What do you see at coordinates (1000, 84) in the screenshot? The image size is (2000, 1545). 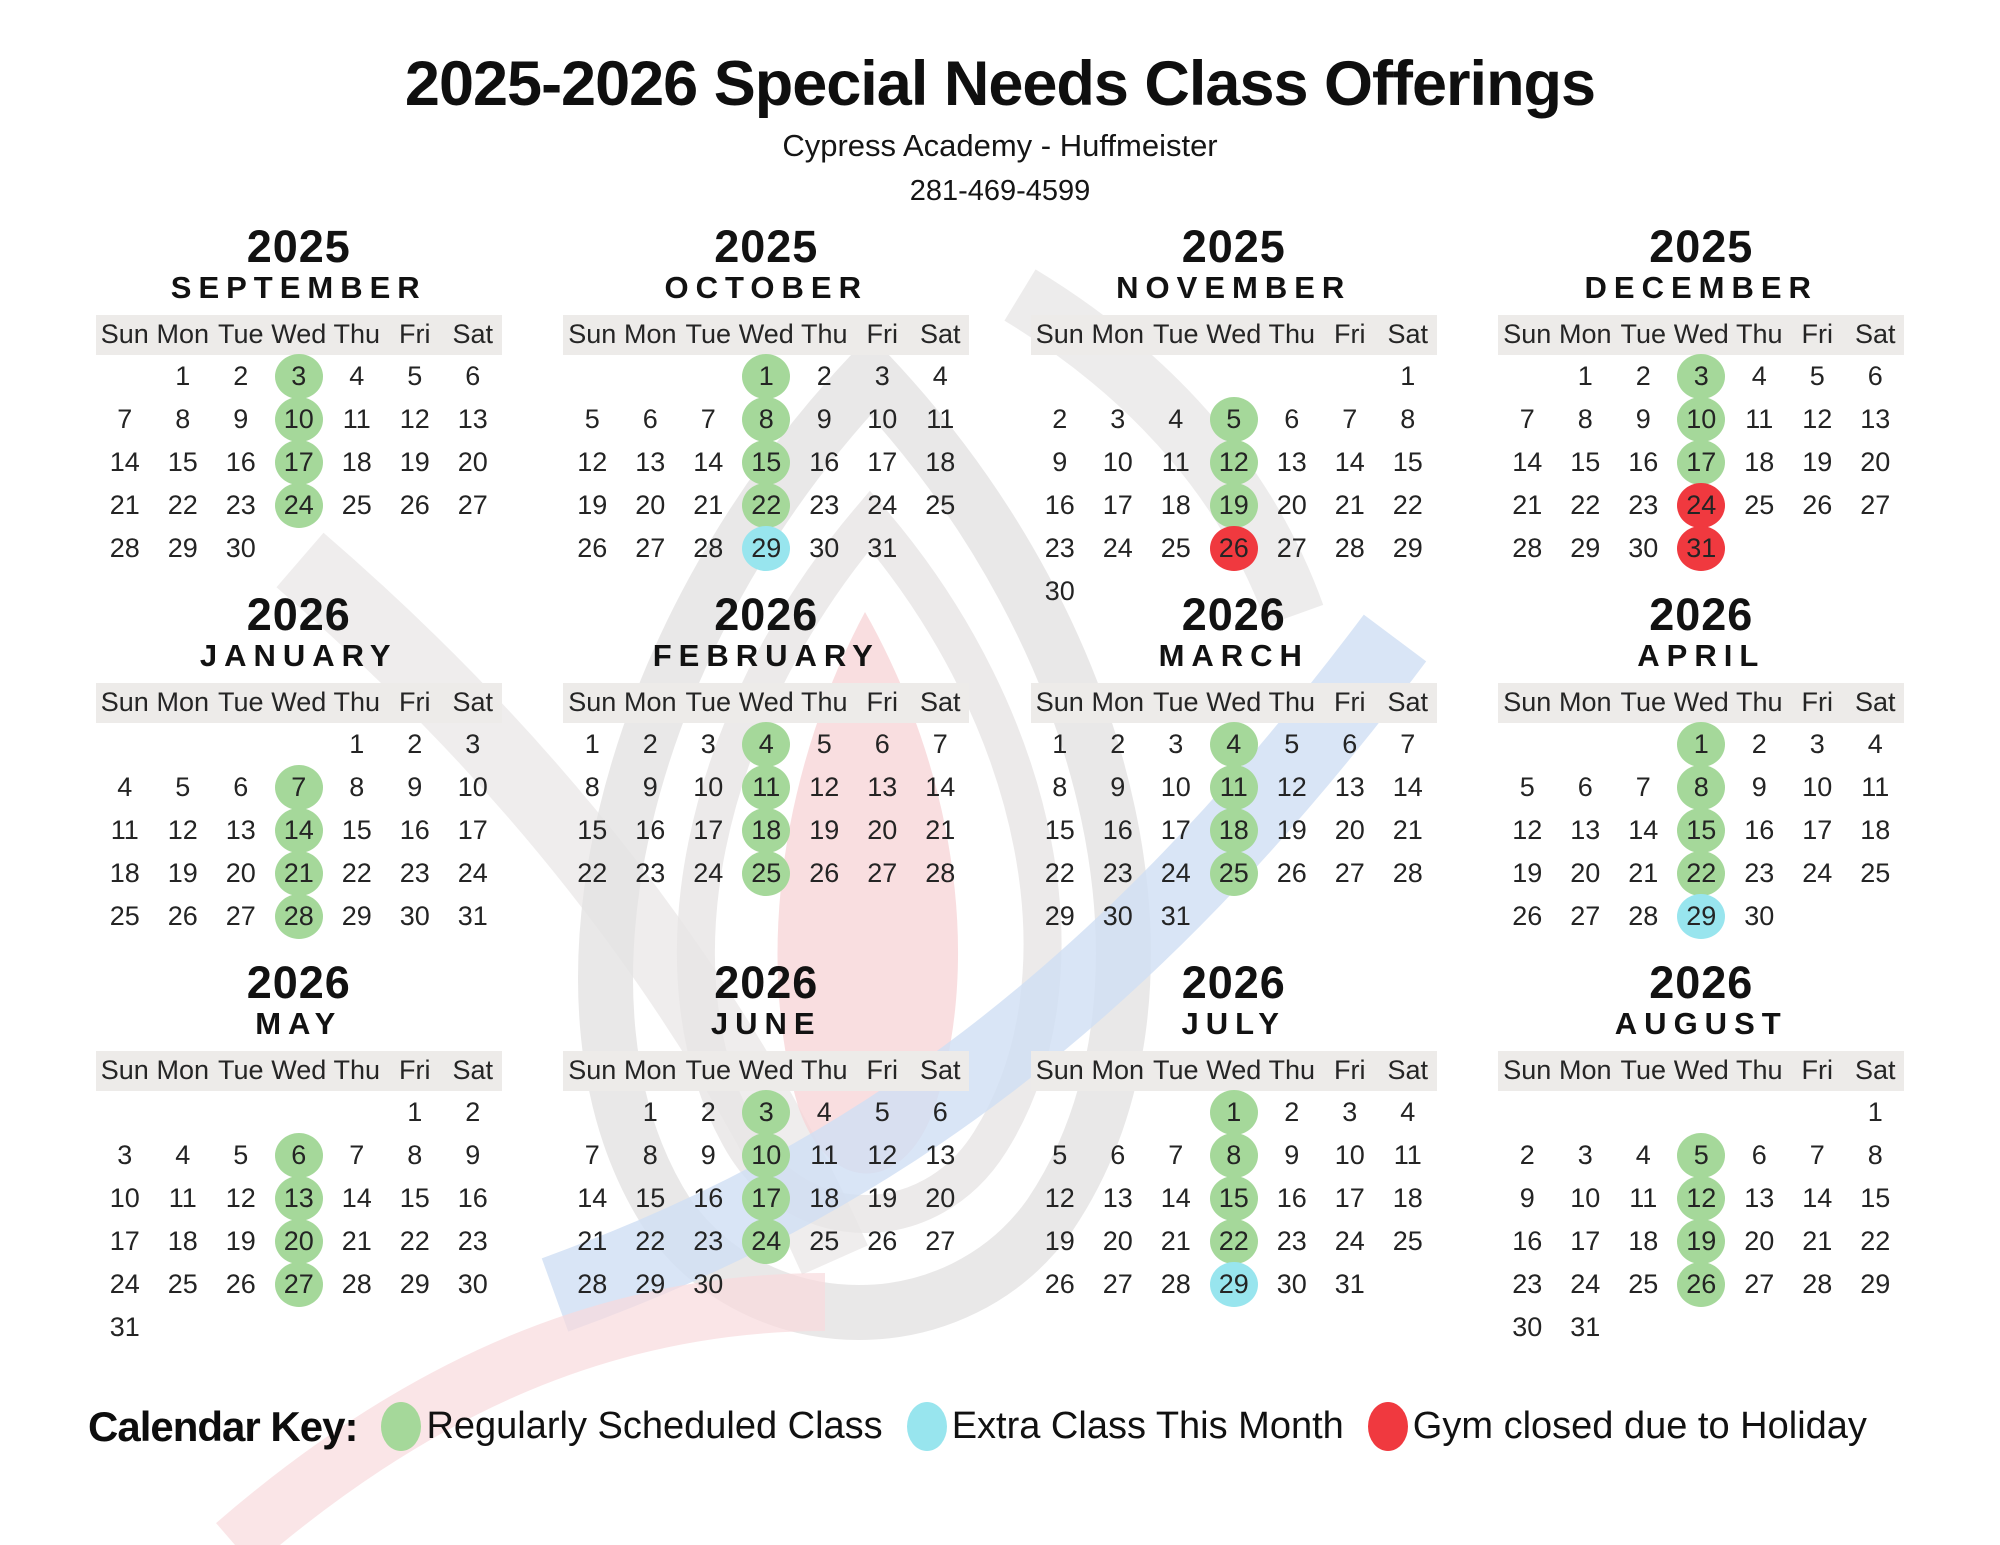 I see `page-title: 2025-2026 Special Needs Class Offerings` at bounding box center [1000, 84].